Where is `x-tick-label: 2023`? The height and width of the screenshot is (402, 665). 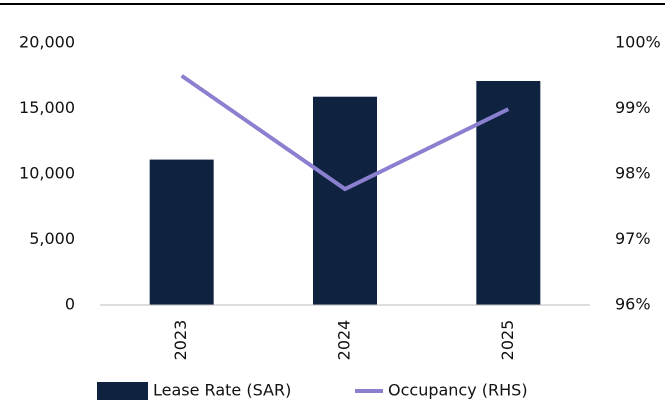 x-tick-label: 2023 is located at coordinates (180, 340).